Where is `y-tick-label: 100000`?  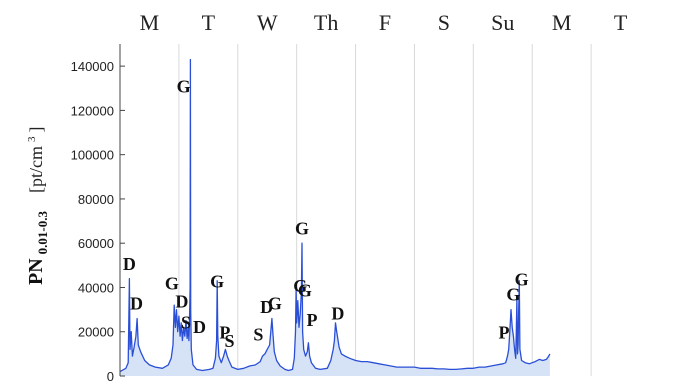
y-tick-label: 100000 is located at coordinates (92, 155).